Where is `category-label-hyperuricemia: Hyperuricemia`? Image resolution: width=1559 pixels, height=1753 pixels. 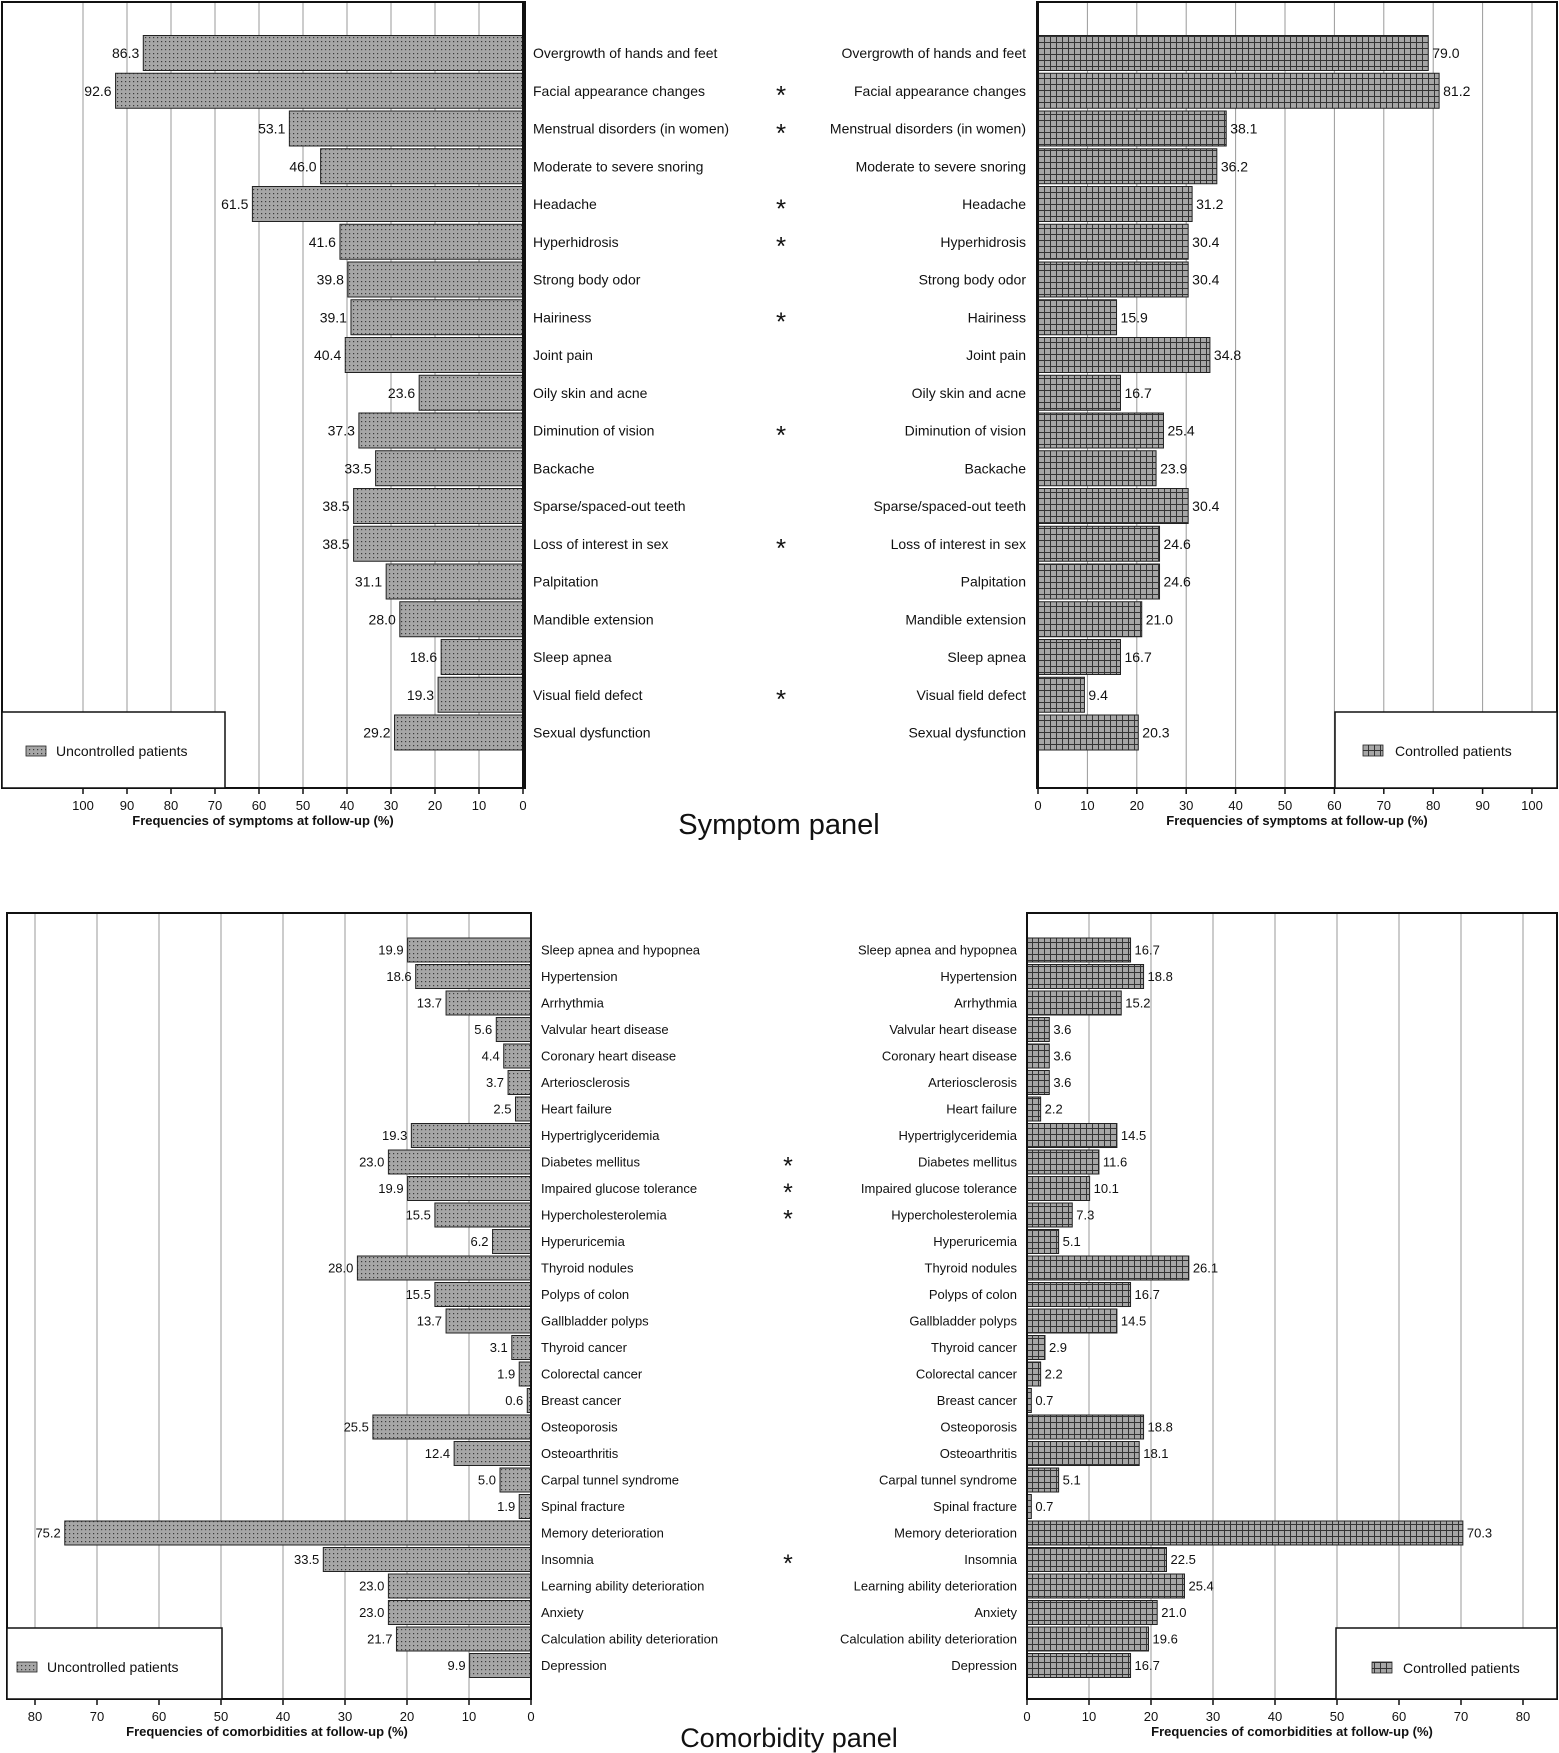
category-label-hyperuricemia: Hyperuricemia is located at coordinates (583, 1241).